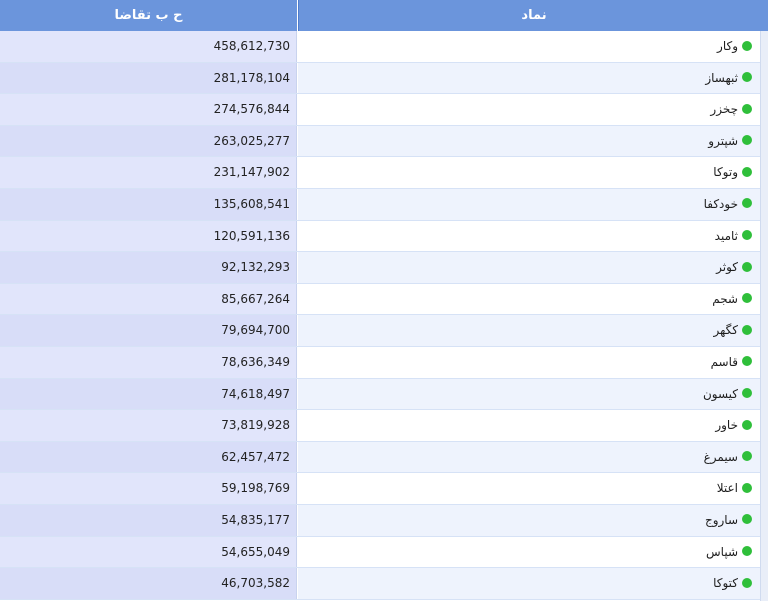  I want to click on symbol-name: قاسم, so click(724, 361).